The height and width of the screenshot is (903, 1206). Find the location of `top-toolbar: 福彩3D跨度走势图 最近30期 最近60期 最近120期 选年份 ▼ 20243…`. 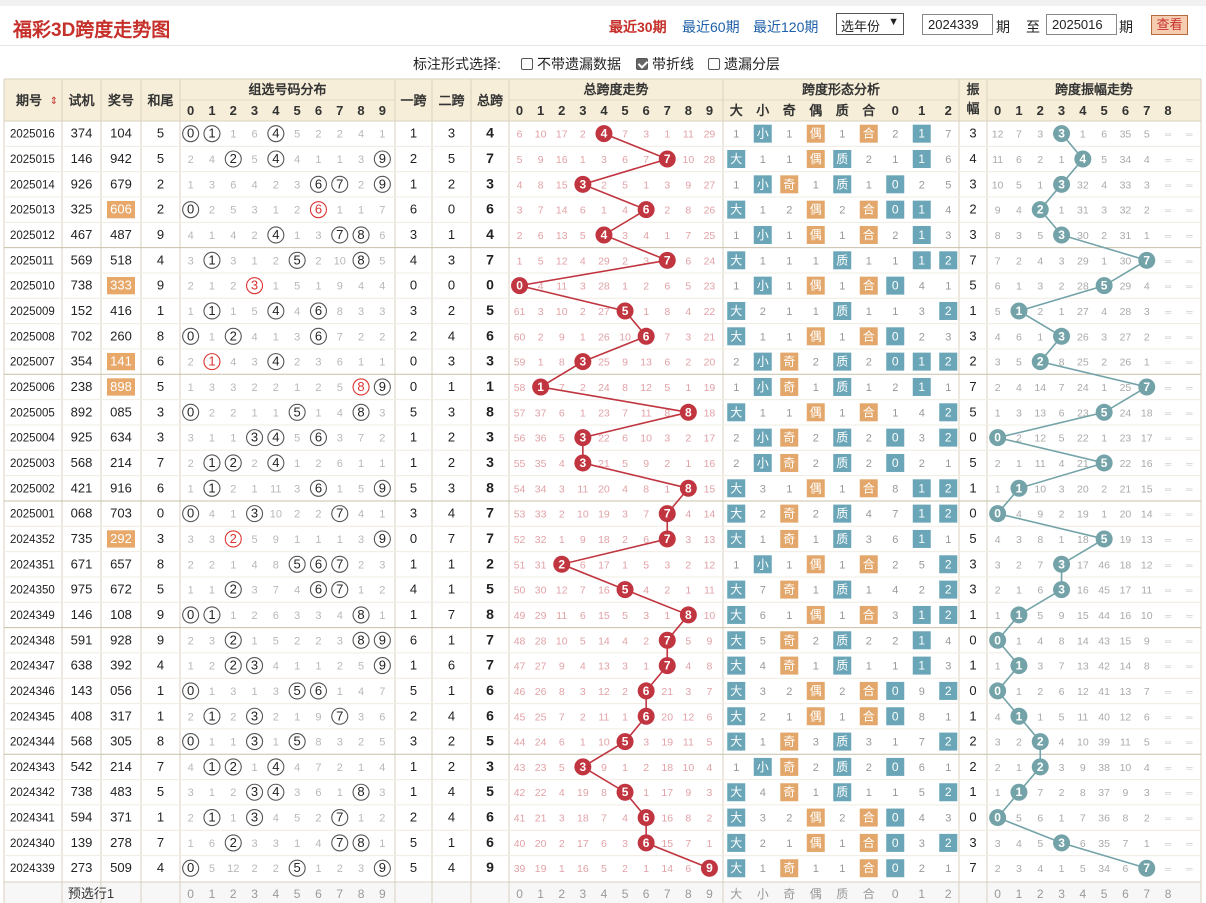

top-toolbar: 福彩3D跨度走势图 最近30期 最近60期 最近120期 选年份 ▼ 20243… is located at coordinates (603, 23).